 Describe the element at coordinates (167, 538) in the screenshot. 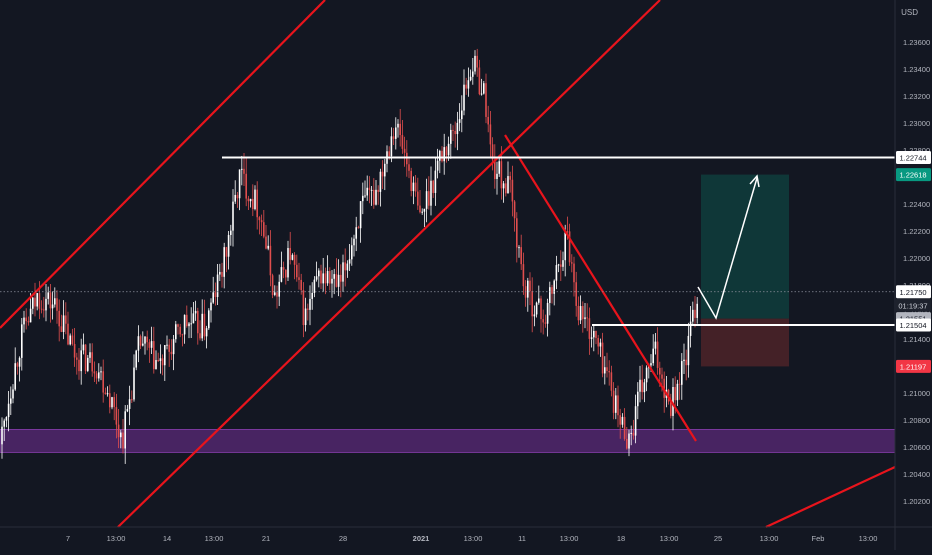

I see `x-tick-label: 14` at that location.